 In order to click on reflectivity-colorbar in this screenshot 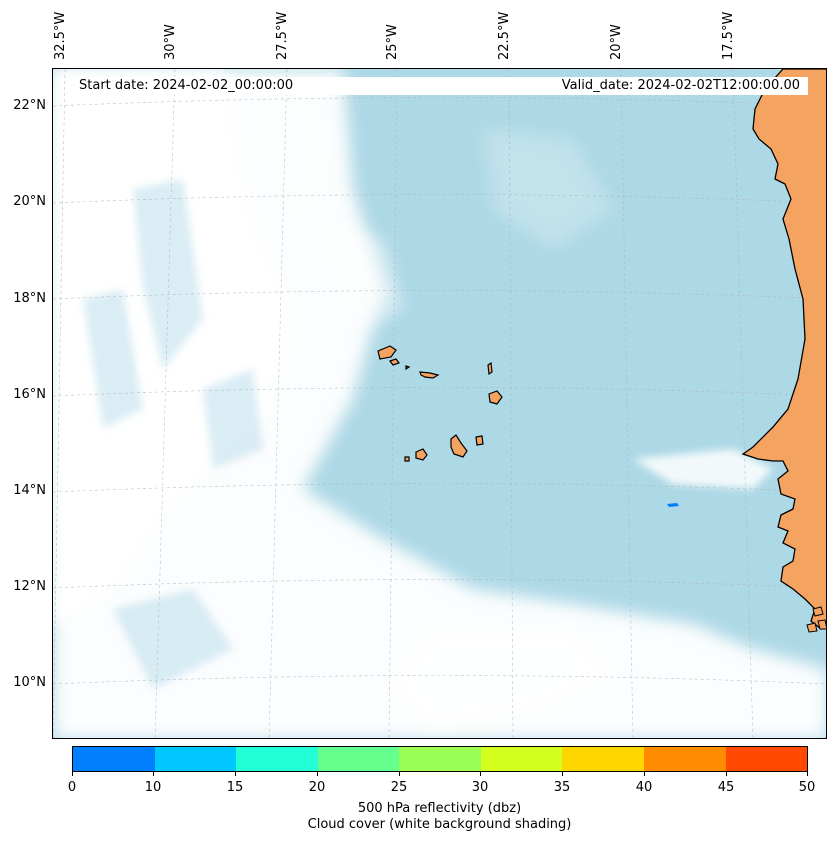, I will do `click(440, 759)`.